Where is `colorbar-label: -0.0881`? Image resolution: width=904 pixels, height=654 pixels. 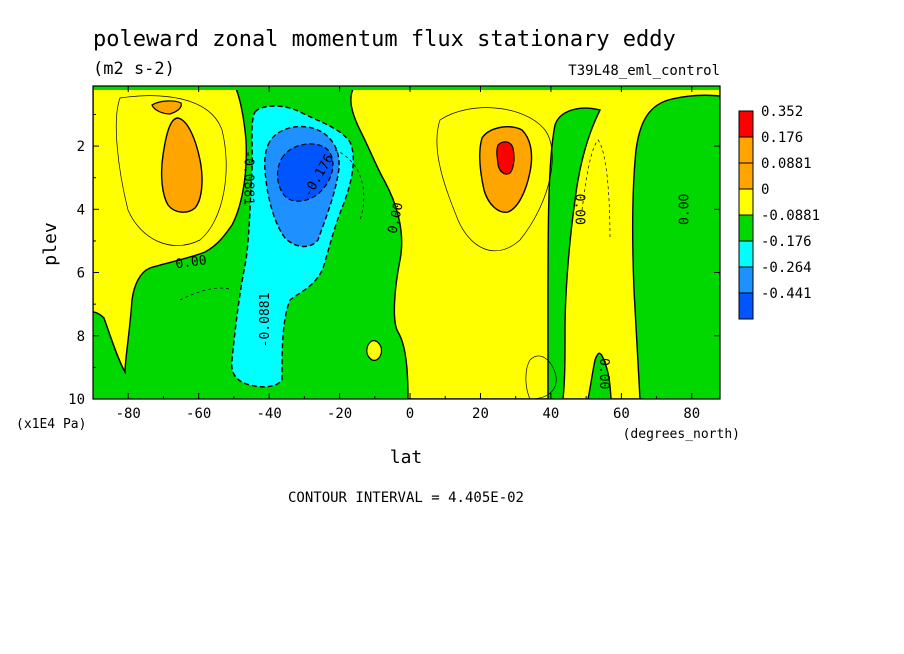 colorbar-label: -0.0881 is located at coordinates (790, 216).